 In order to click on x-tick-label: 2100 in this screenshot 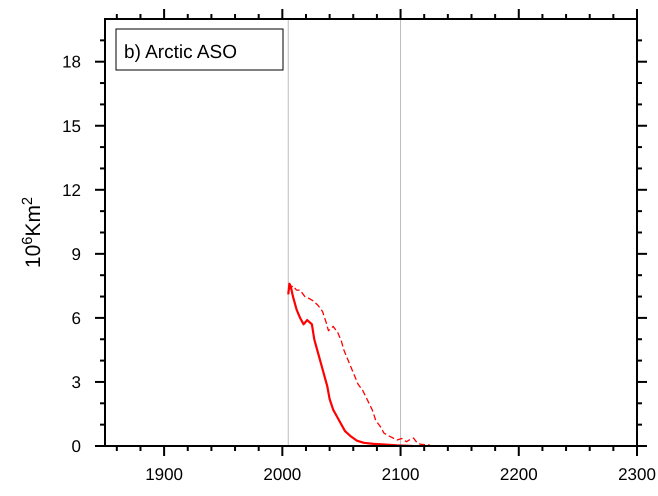, I will do `click(401, 474)`.